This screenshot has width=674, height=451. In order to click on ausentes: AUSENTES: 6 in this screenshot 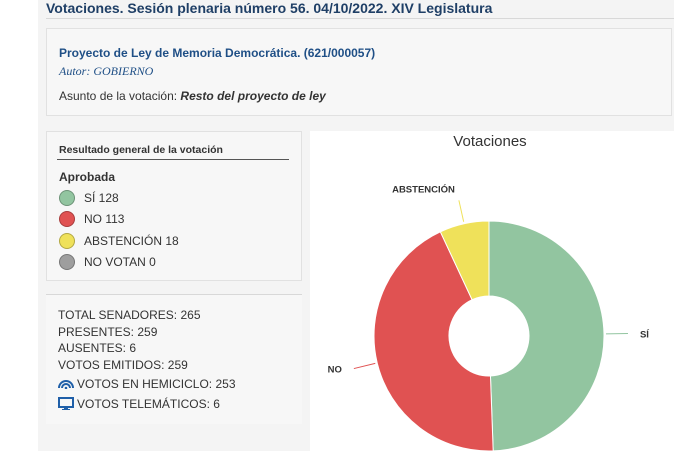, I will do `click(97, 348)`.